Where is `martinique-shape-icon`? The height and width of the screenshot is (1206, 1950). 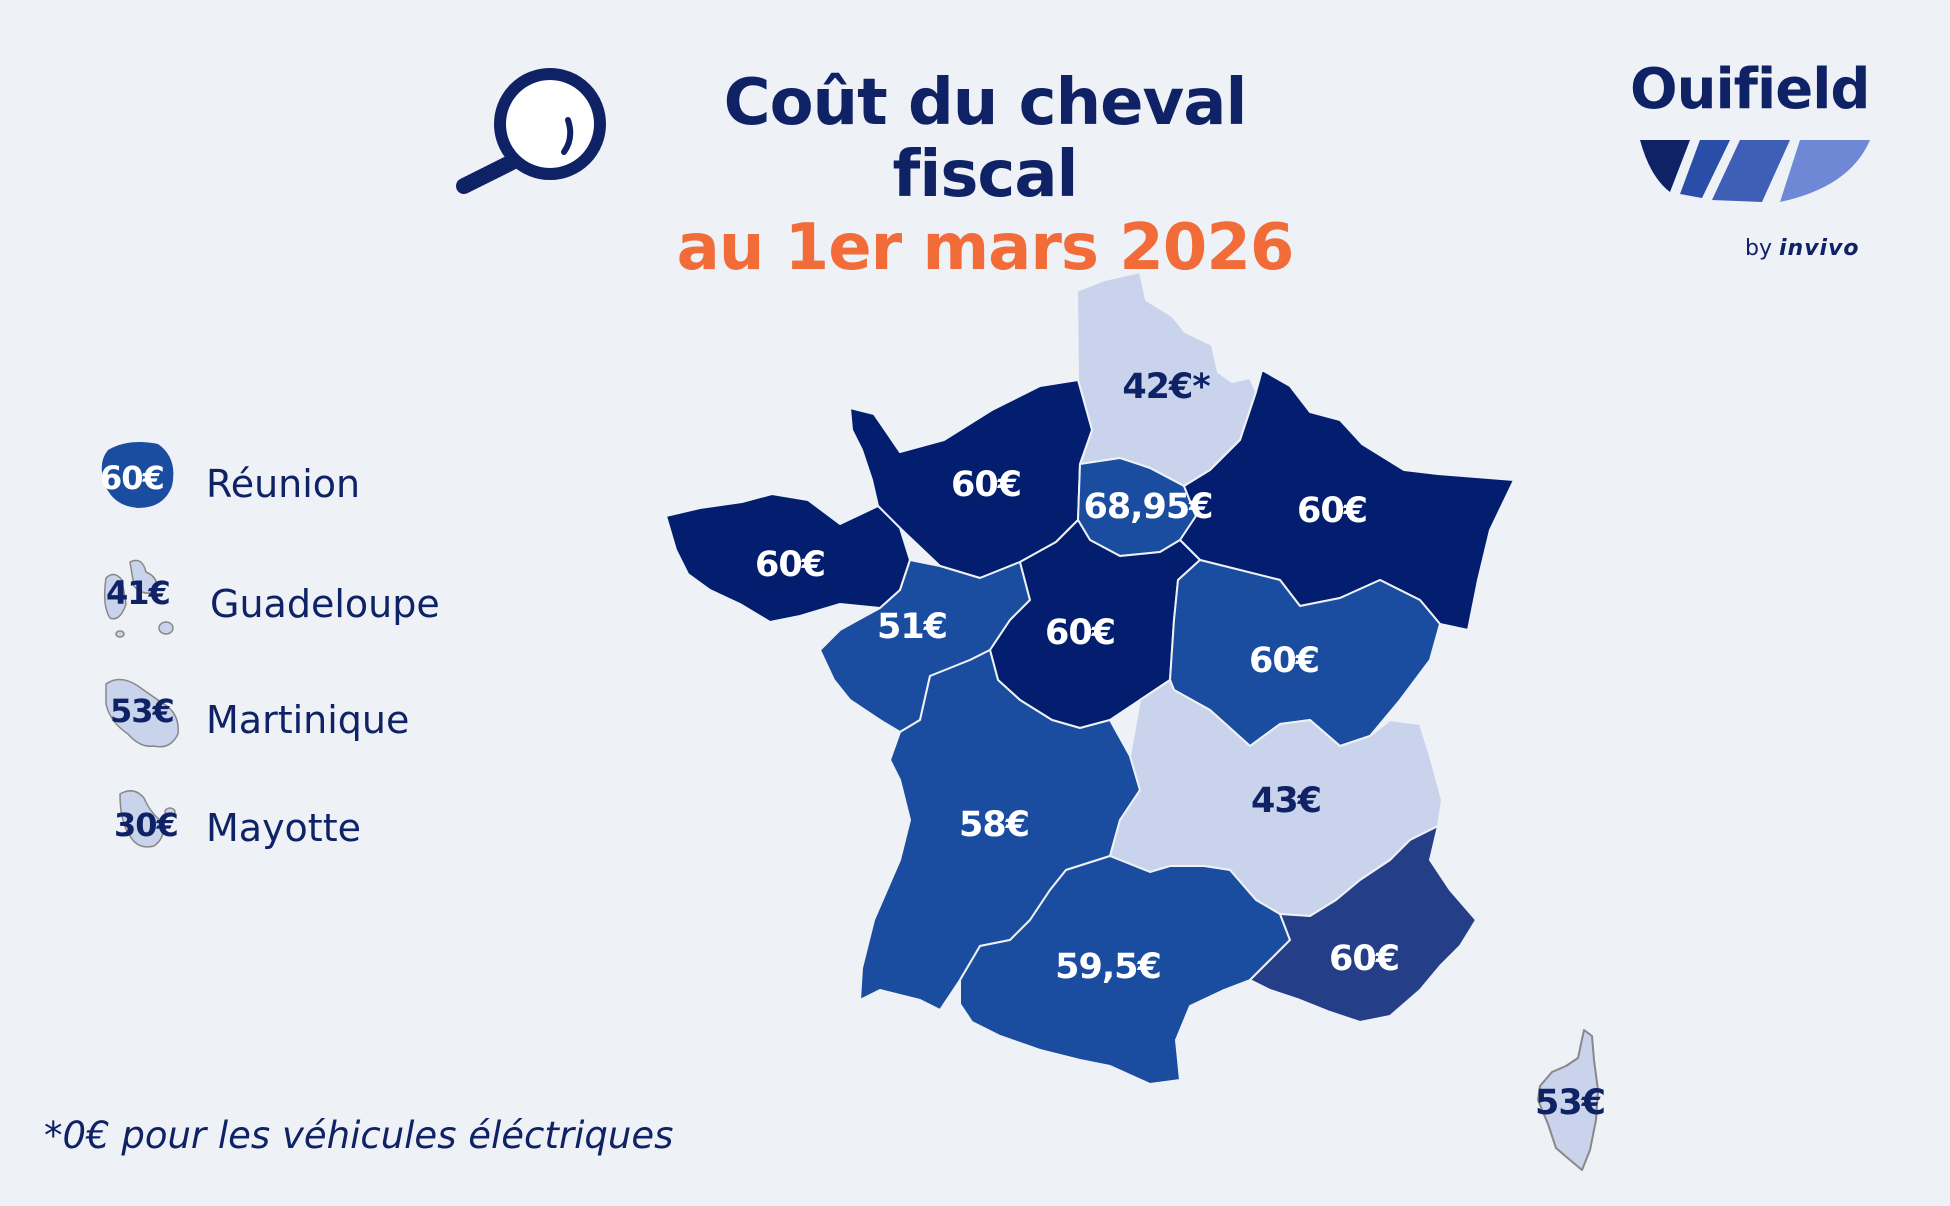 martinique-shape-icon is located at coordinates (142, 713).